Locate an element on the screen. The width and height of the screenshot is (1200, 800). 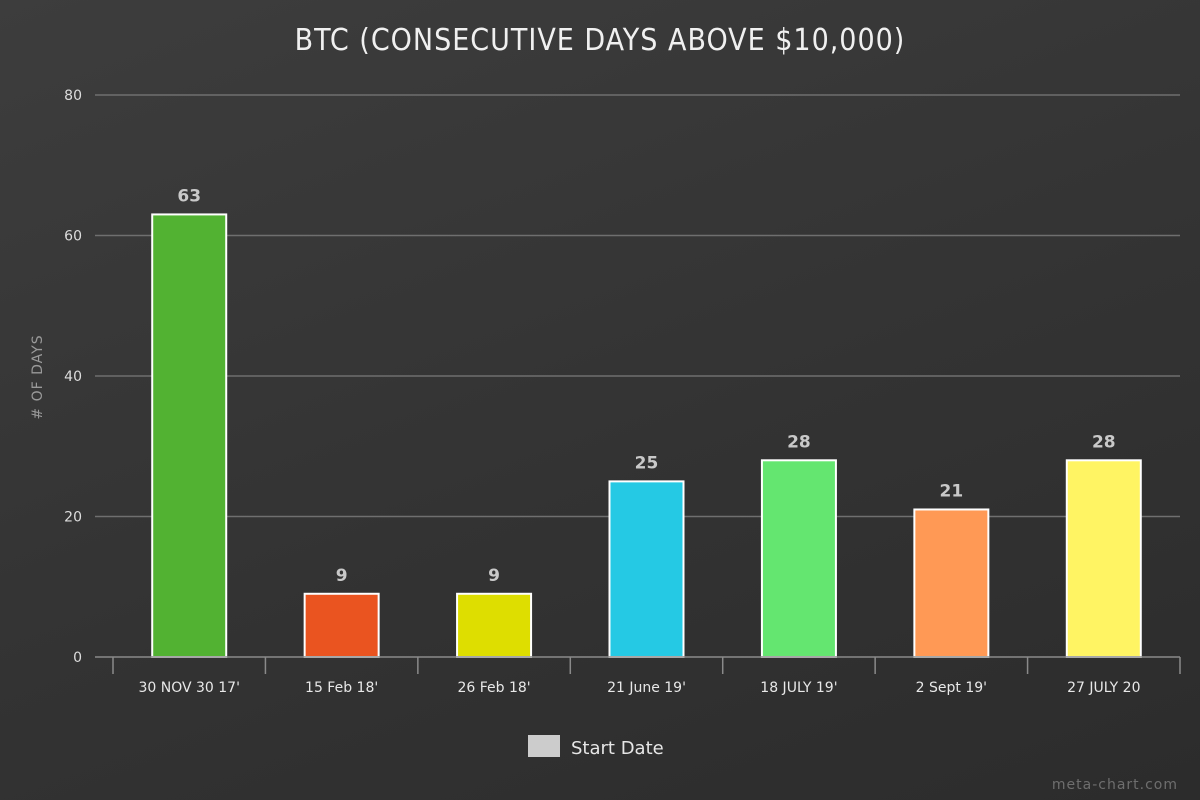
bar-value-label: 21 is located at coordinates (952, 491).